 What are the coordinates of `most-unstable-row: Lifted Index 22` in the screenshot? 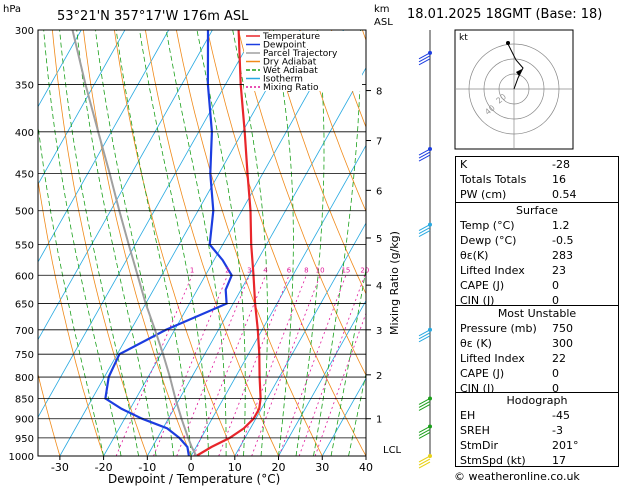 It's located at (537, 358).